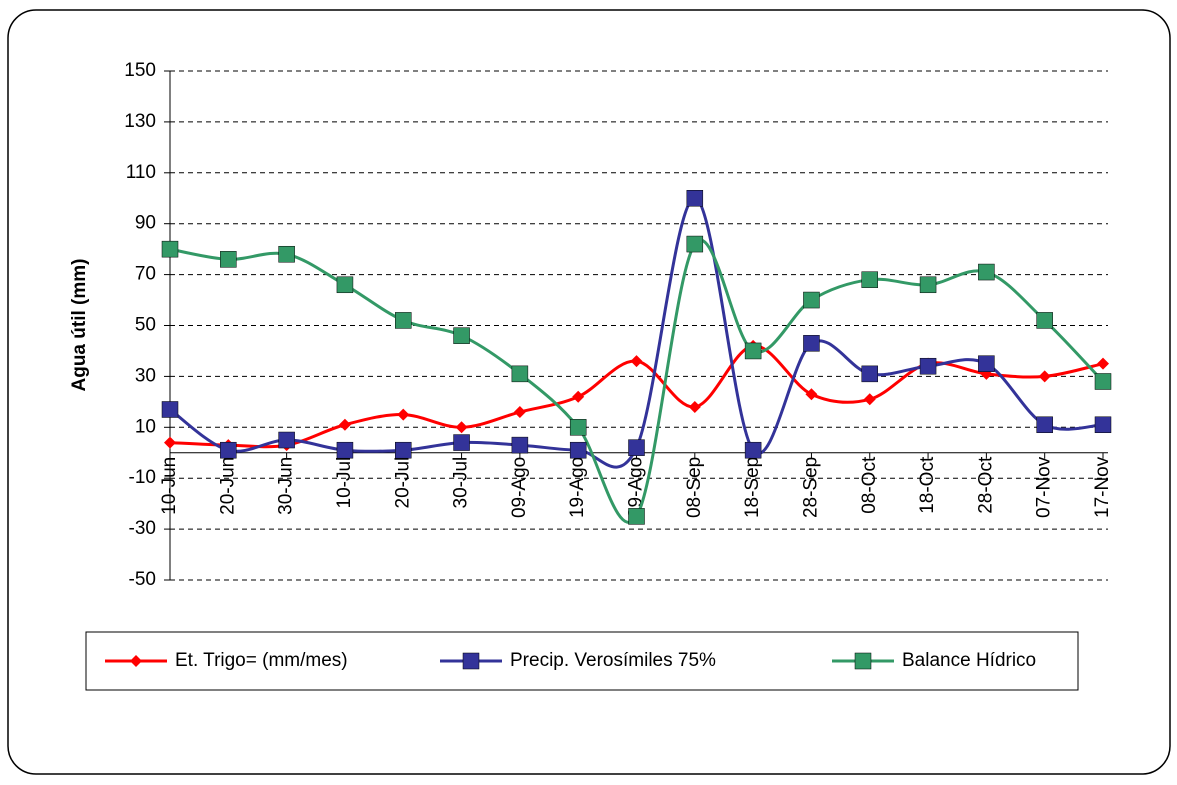 Image resolution: width=1177 pixels, height=785 pixels. I want to click on legend-label: Et. Trigo= (mm/mes), so click(261, 660).